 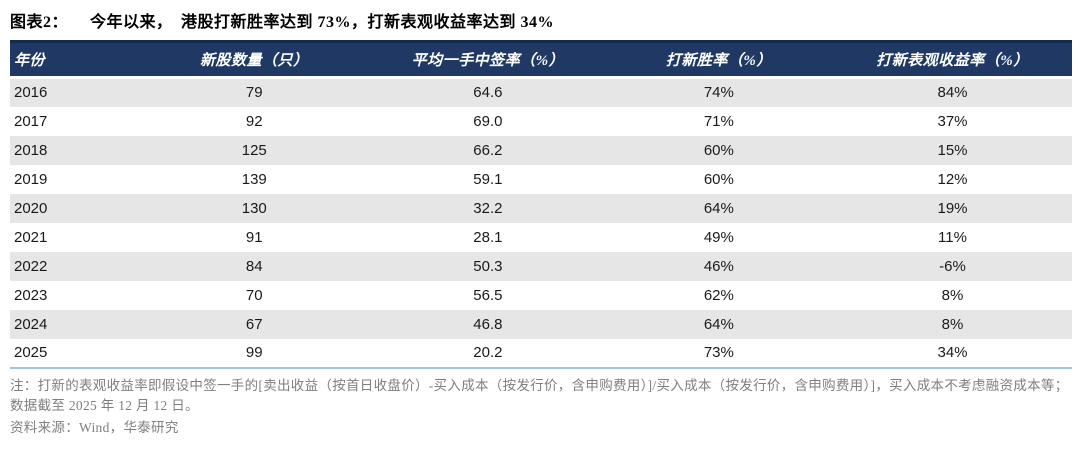 What do you see at coordinates (254, 295) in the screenshot?
I see `count-cell: 70` at bounding box center [254, 295].